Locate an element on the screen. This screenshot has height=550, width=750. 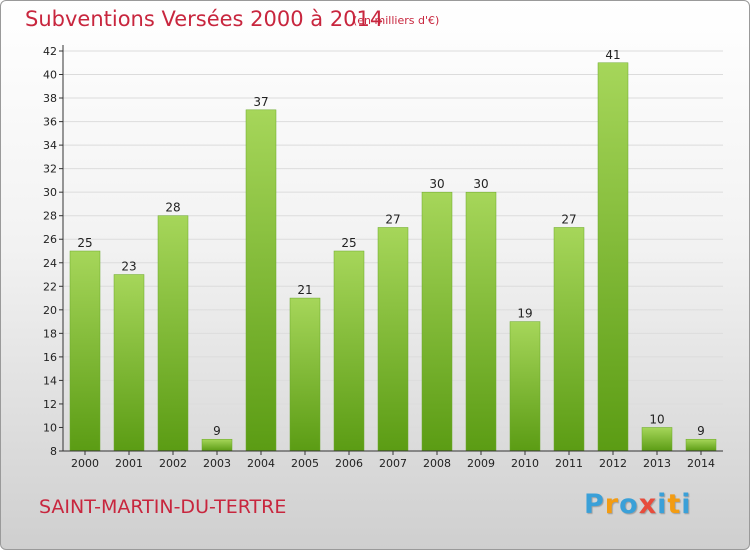
x-tick-label-2002: 2002 is located at coordinates (173, 463).